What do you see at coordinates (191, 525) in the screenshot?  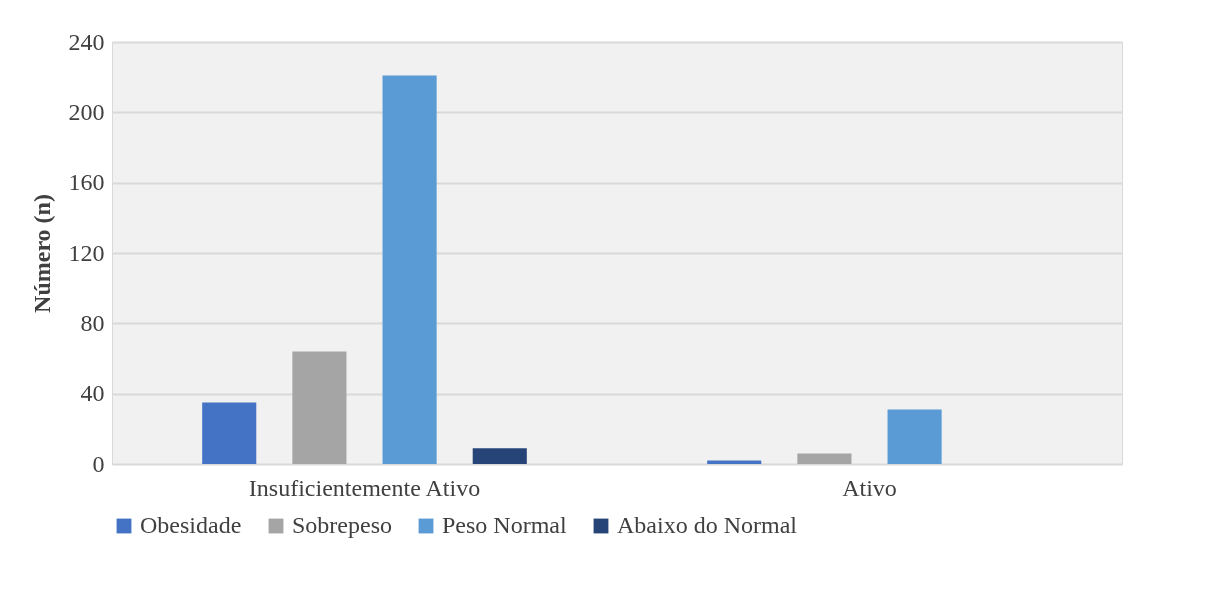 I see `legend-label: Obesidade` at bounding box center [191, 525].